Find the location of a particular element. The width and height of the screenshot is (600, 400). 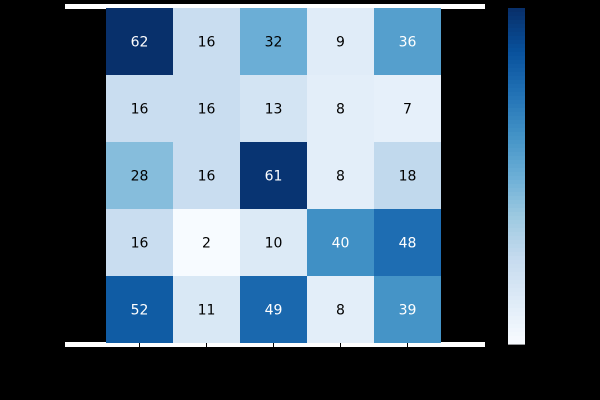

cell-value-label: 52 is located at coordinates (140, 311).